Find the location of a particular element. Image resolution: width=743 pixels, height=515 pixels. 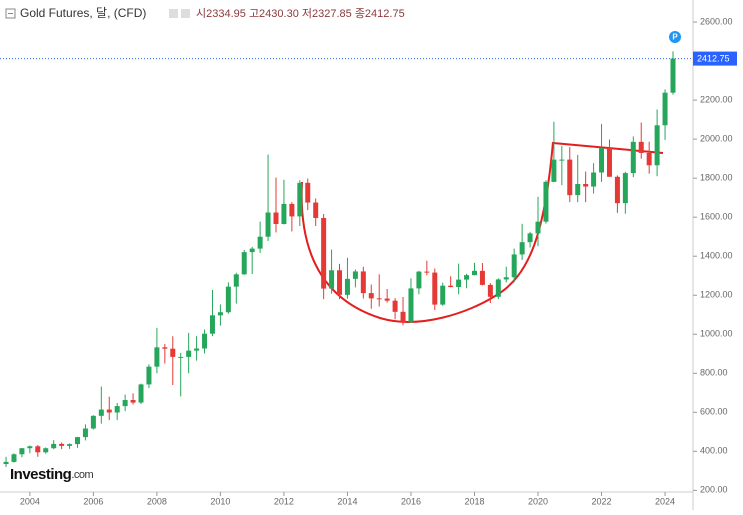

pin-icon-label: P is located at coordinates (675, 37).